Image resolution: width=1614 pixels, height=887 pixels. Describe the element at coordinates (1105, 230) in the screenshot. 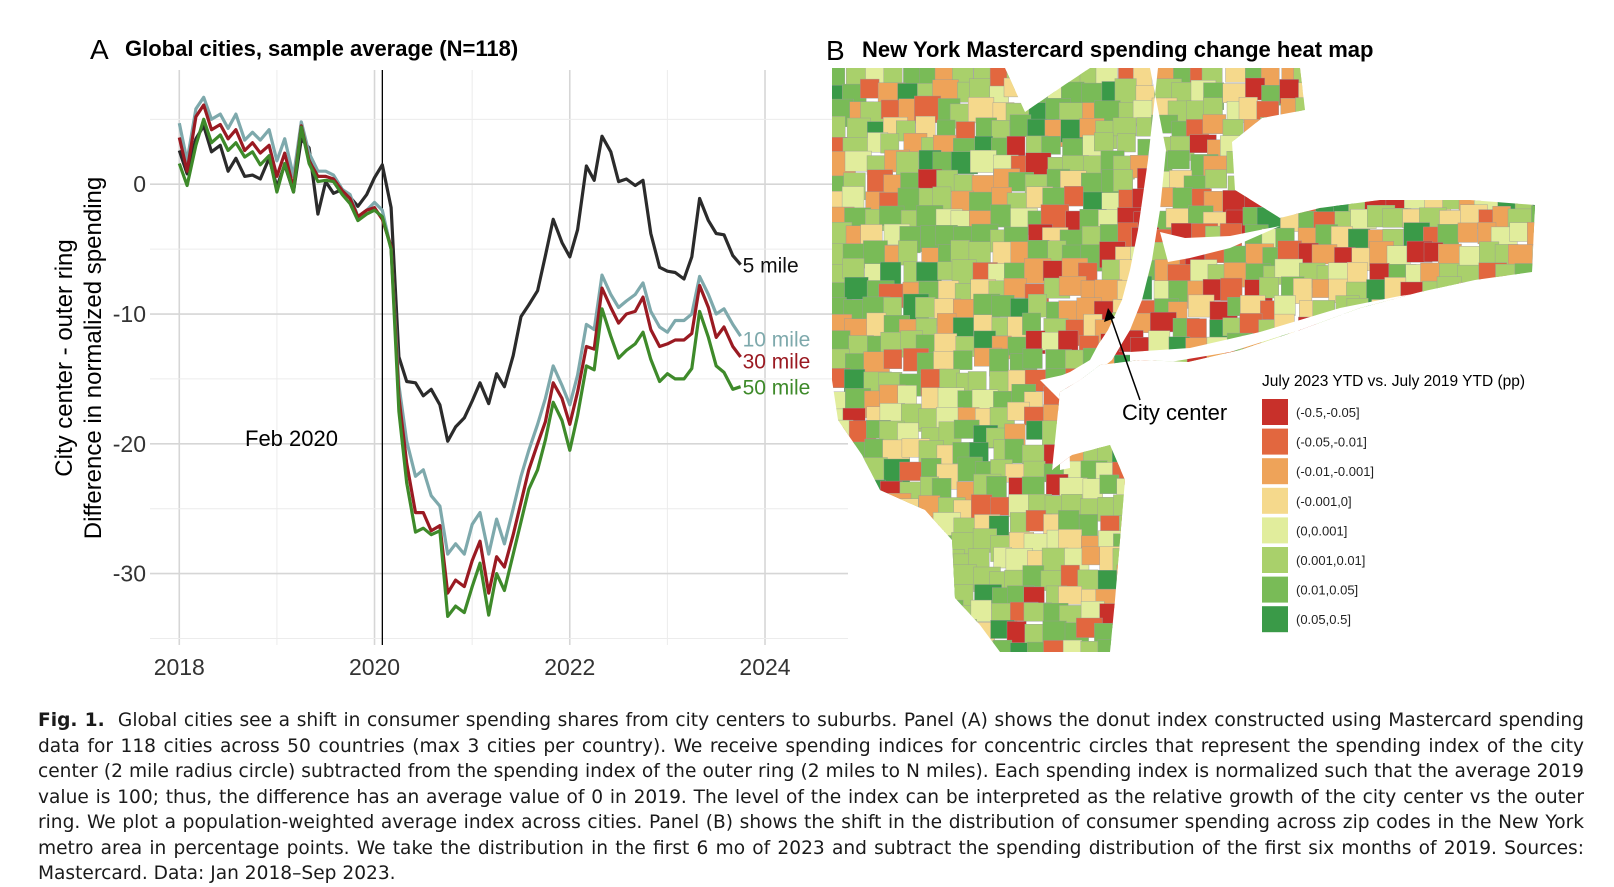

I see `hudson-river` at that location.